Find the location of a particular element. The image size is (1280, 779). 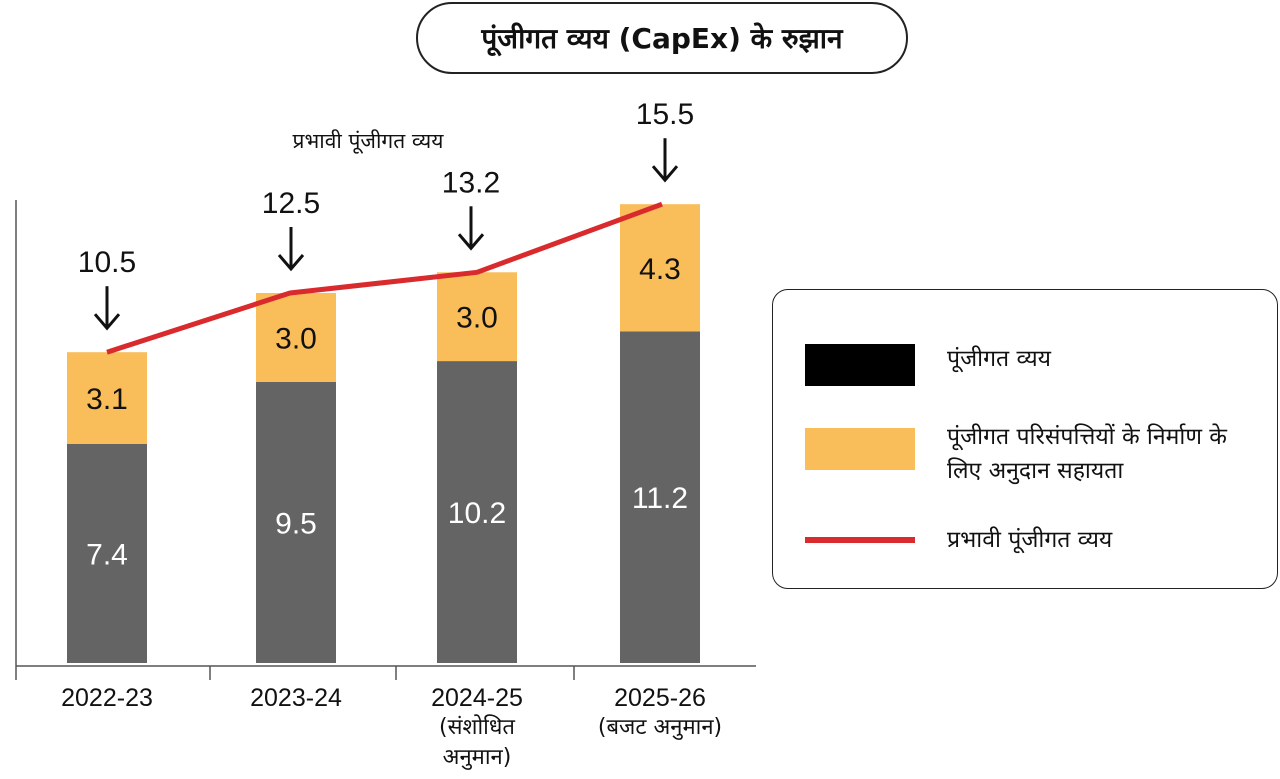

line-effective-capex is located at coordinates (384, 278).